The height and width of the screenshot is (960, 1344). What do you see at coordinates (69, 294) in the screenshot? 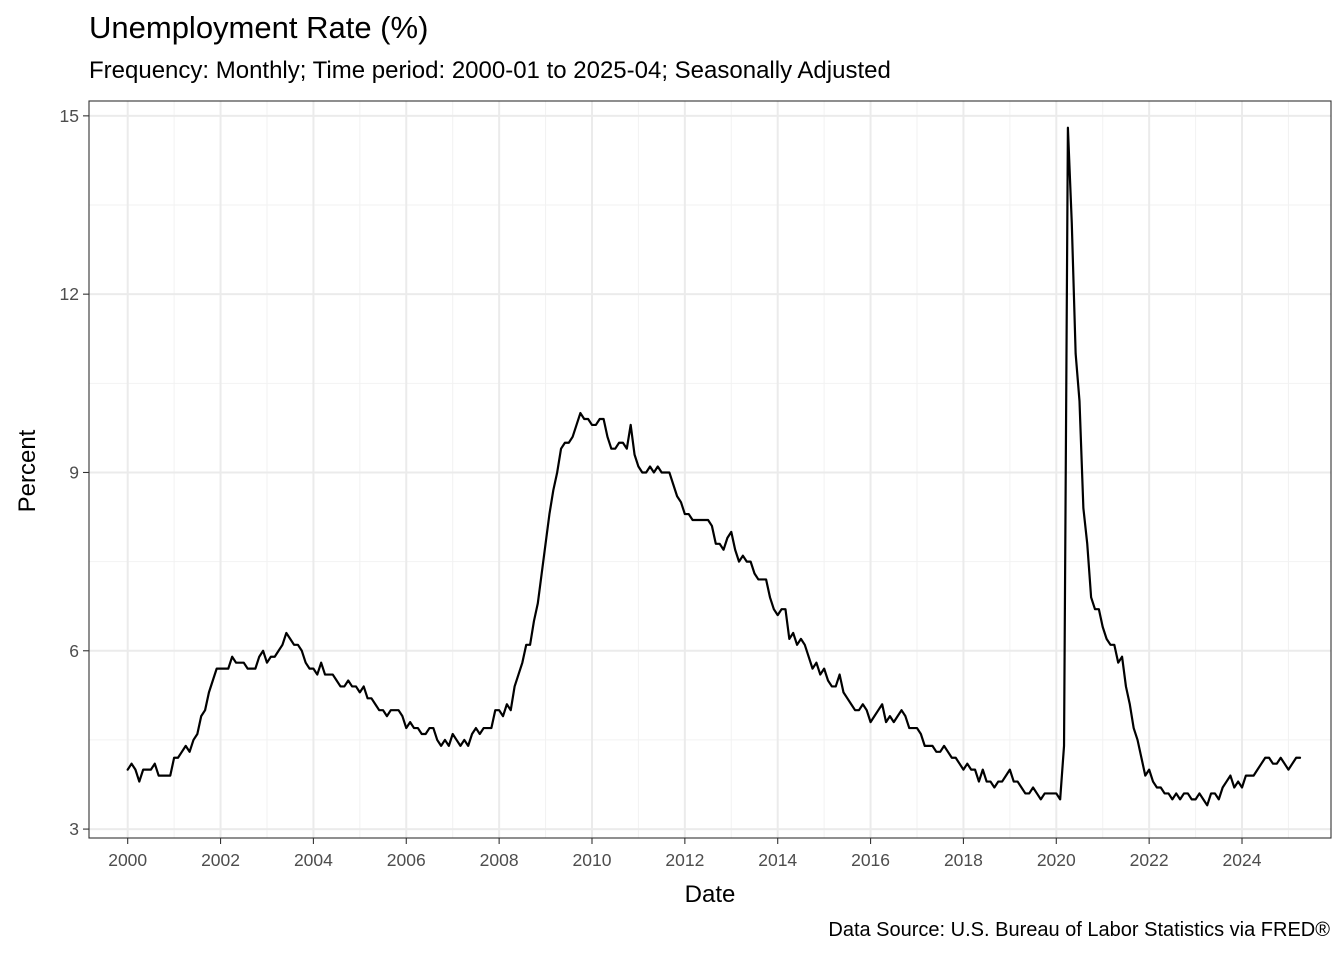
I see `y-tick-label: 12` at bounding box center [69, 294].